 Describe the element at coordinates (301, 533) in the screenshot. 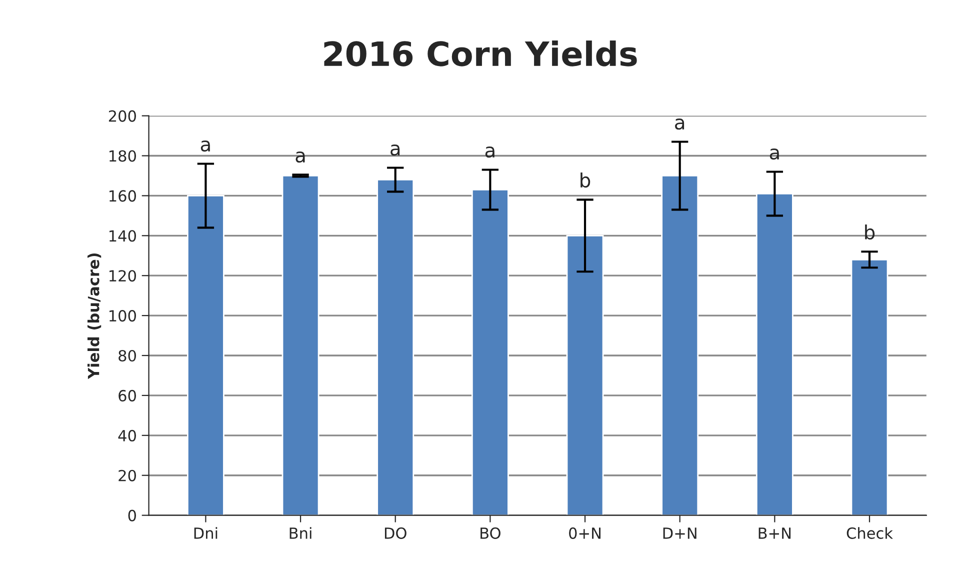

I see `x-tick-label: Bni` at that location.